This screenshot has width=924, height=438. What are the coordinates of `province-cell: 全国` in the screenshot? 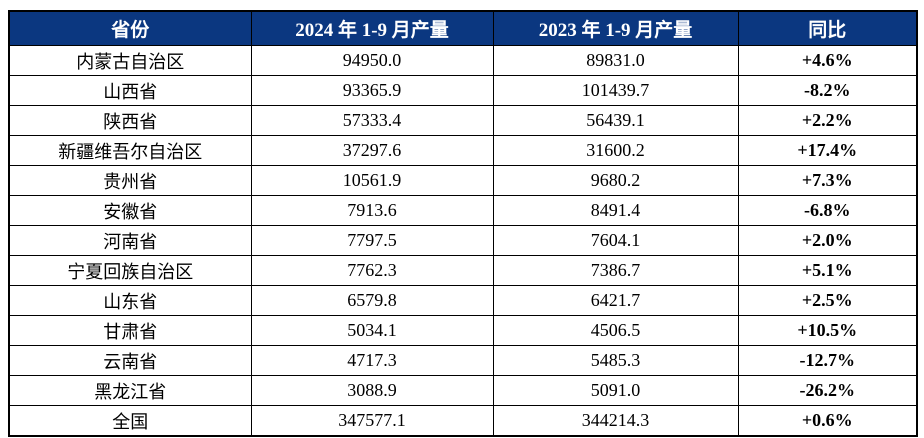 It's located at (130, 421).